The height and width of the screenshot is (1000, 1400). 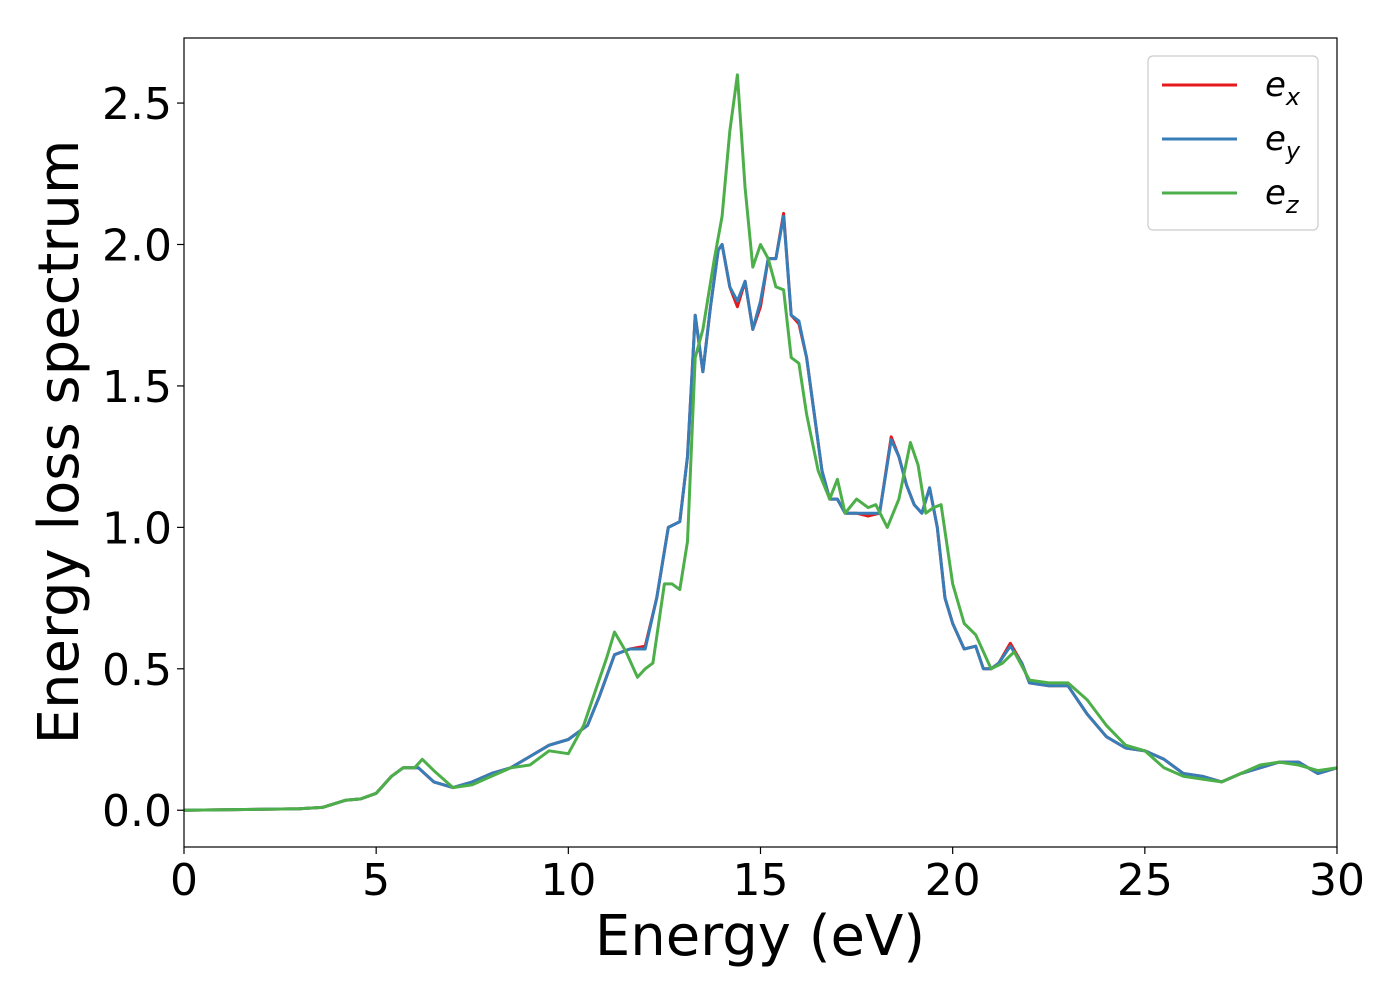 I want to click on legend-label-z: ez, so click(x=1282, y=196).